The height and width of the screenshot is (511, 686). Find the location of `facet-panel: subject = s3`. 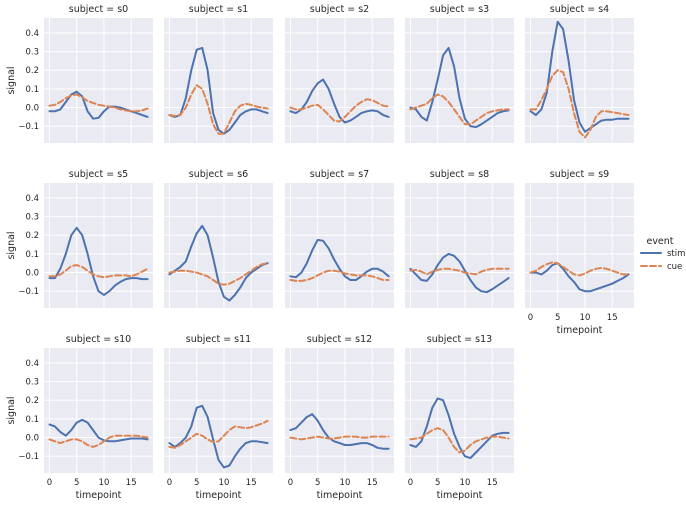

facet-panel: subject = s3 is located at coordinates (459, 73).